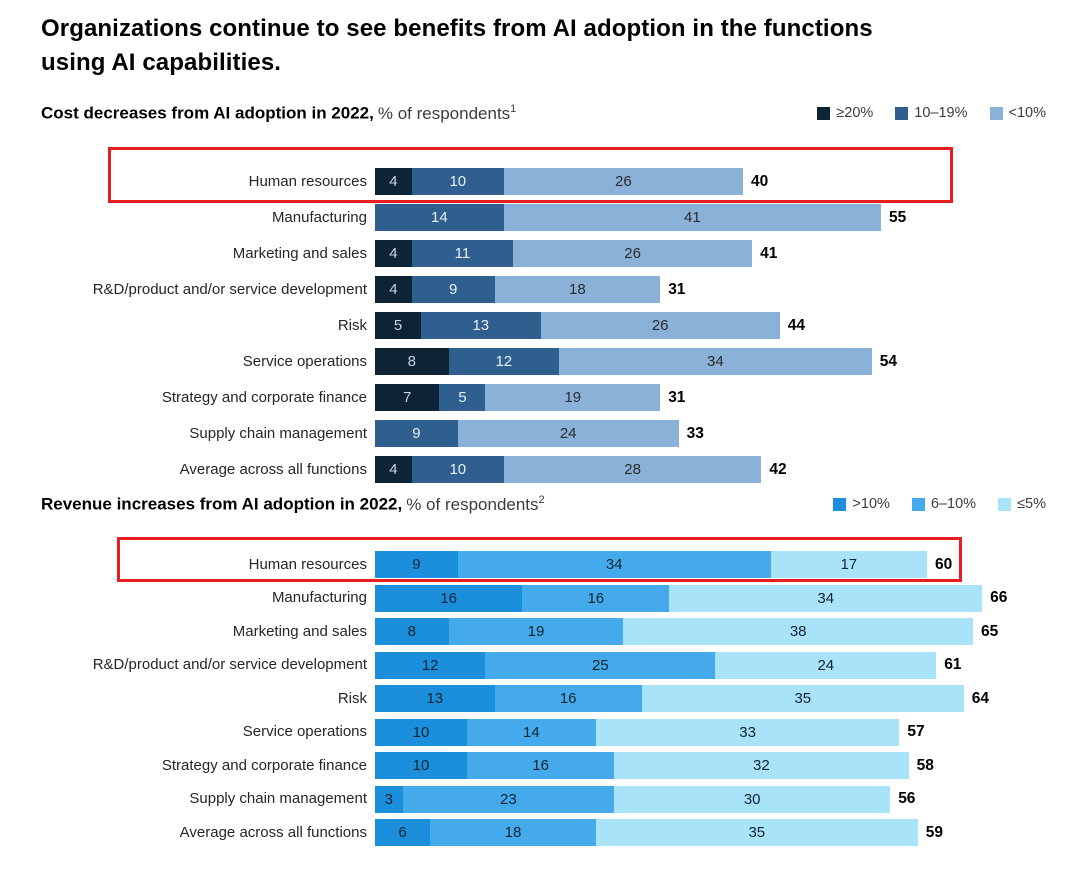  I want to click on category-label: Strategy and corporate finance, so click(264, 765).